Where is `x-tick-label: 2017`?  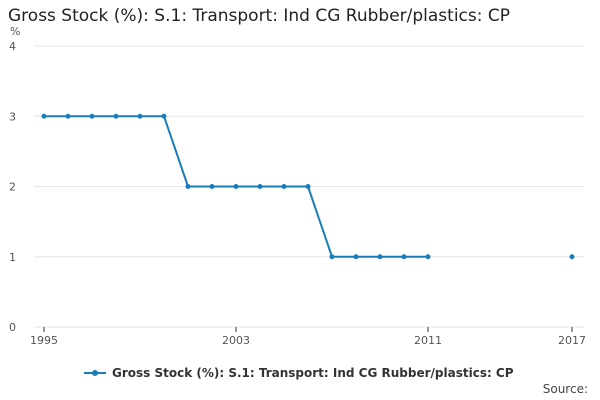 x-tick-label: 2017 is located at coordinates (572, 340).